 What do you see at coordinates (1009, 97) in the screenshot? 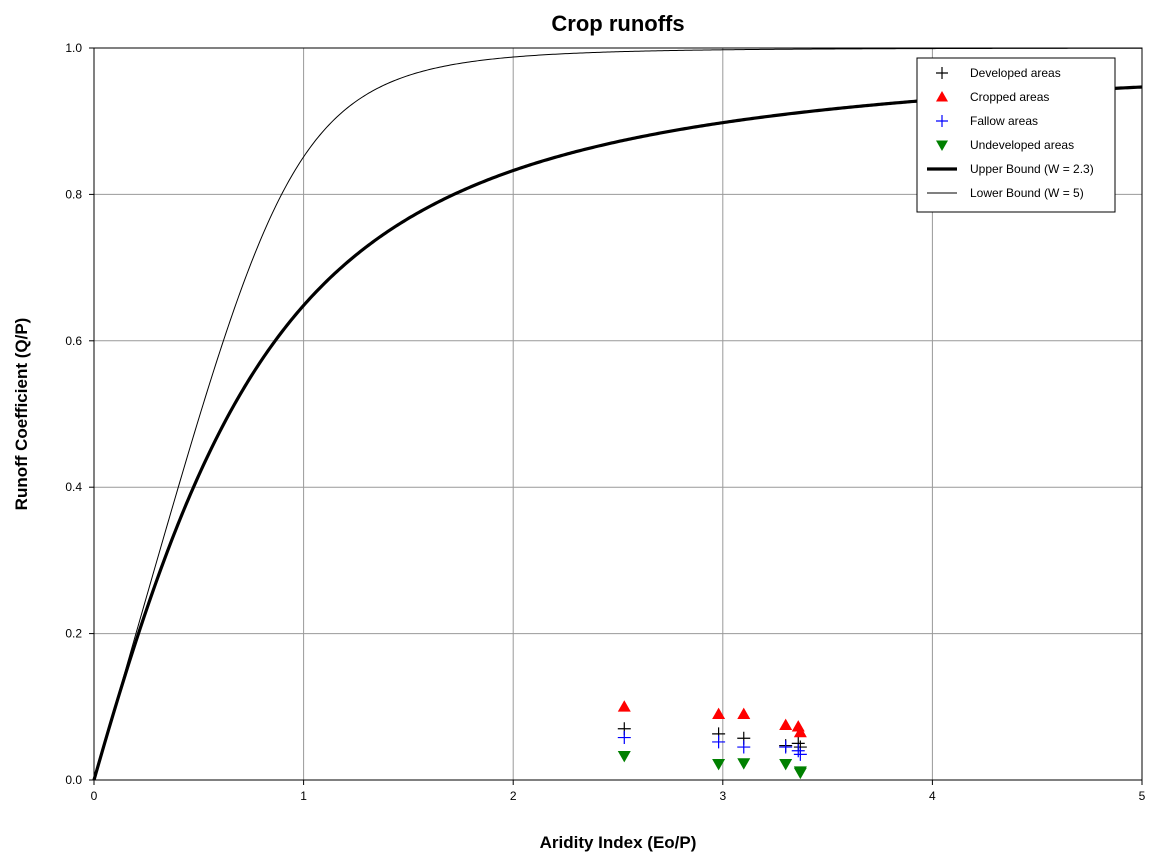
I see `legend-label: Cropped areas` at bounding box center [1009, 97].